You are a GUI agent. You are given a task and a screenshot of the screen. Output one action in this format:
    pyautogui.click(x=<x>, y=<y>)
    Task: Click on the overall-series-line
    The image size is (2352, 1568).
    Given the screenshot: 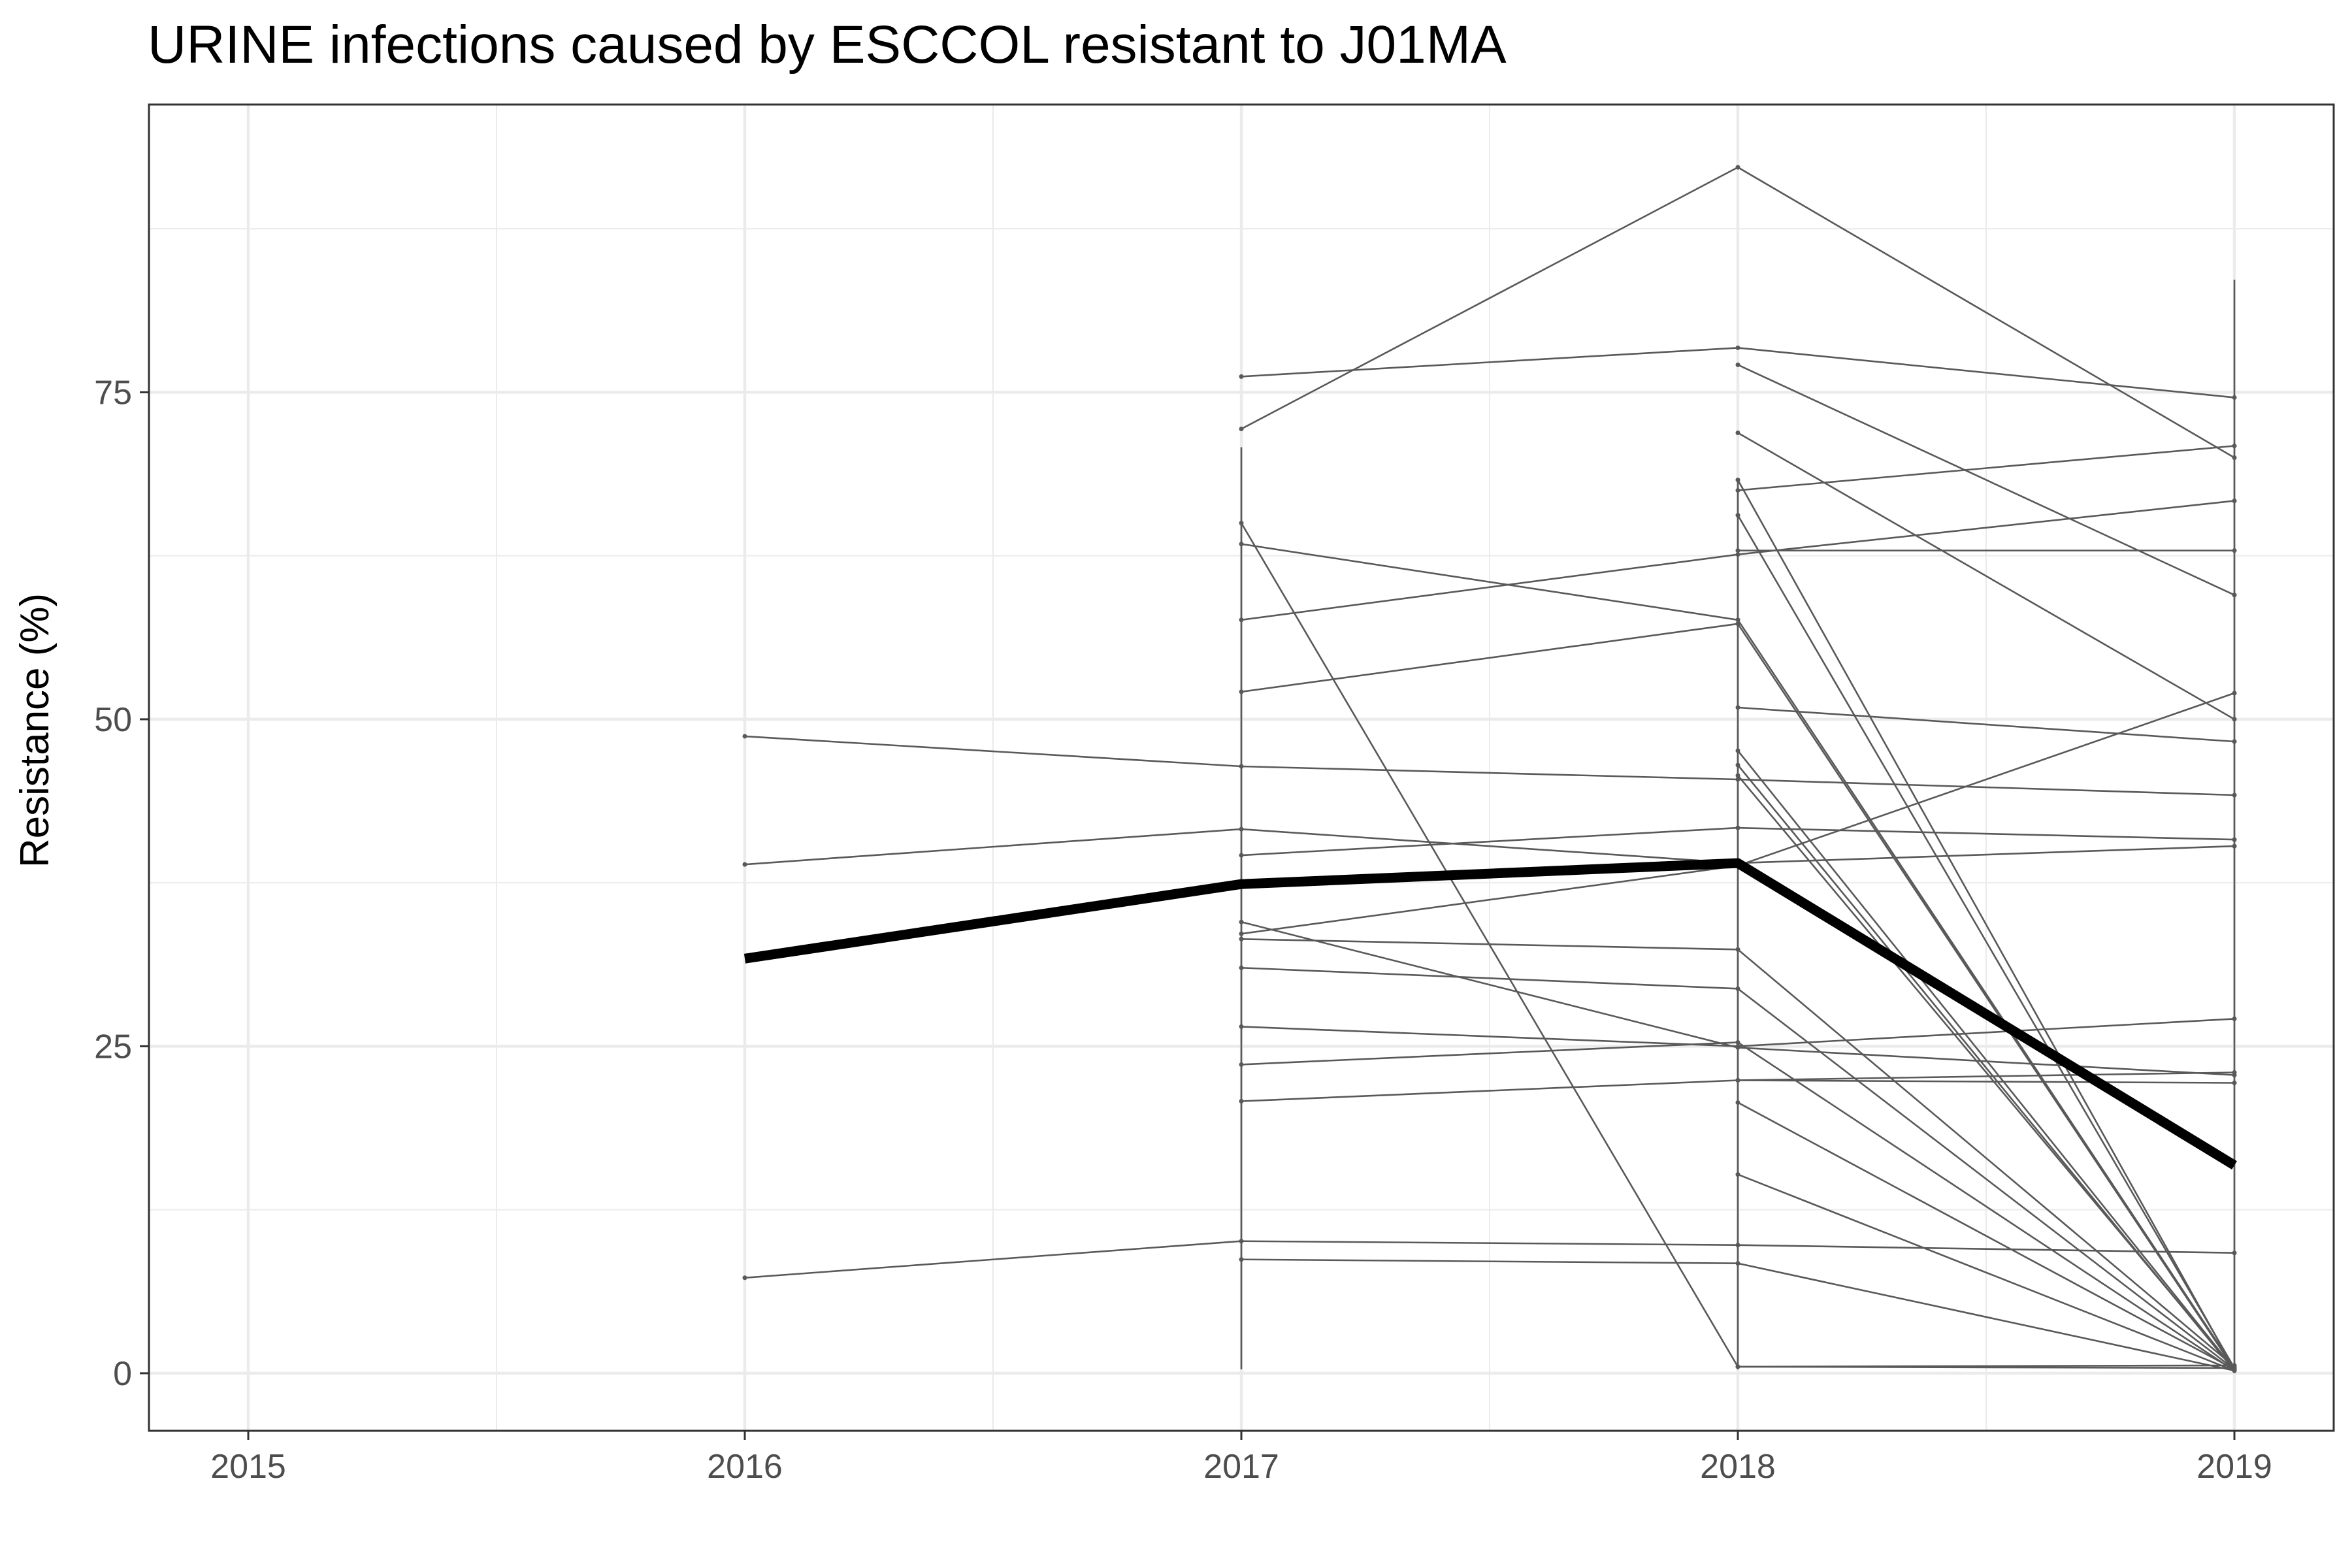 What is the action you would take?
    pyautogui.click(x=1490, y=1014)
    